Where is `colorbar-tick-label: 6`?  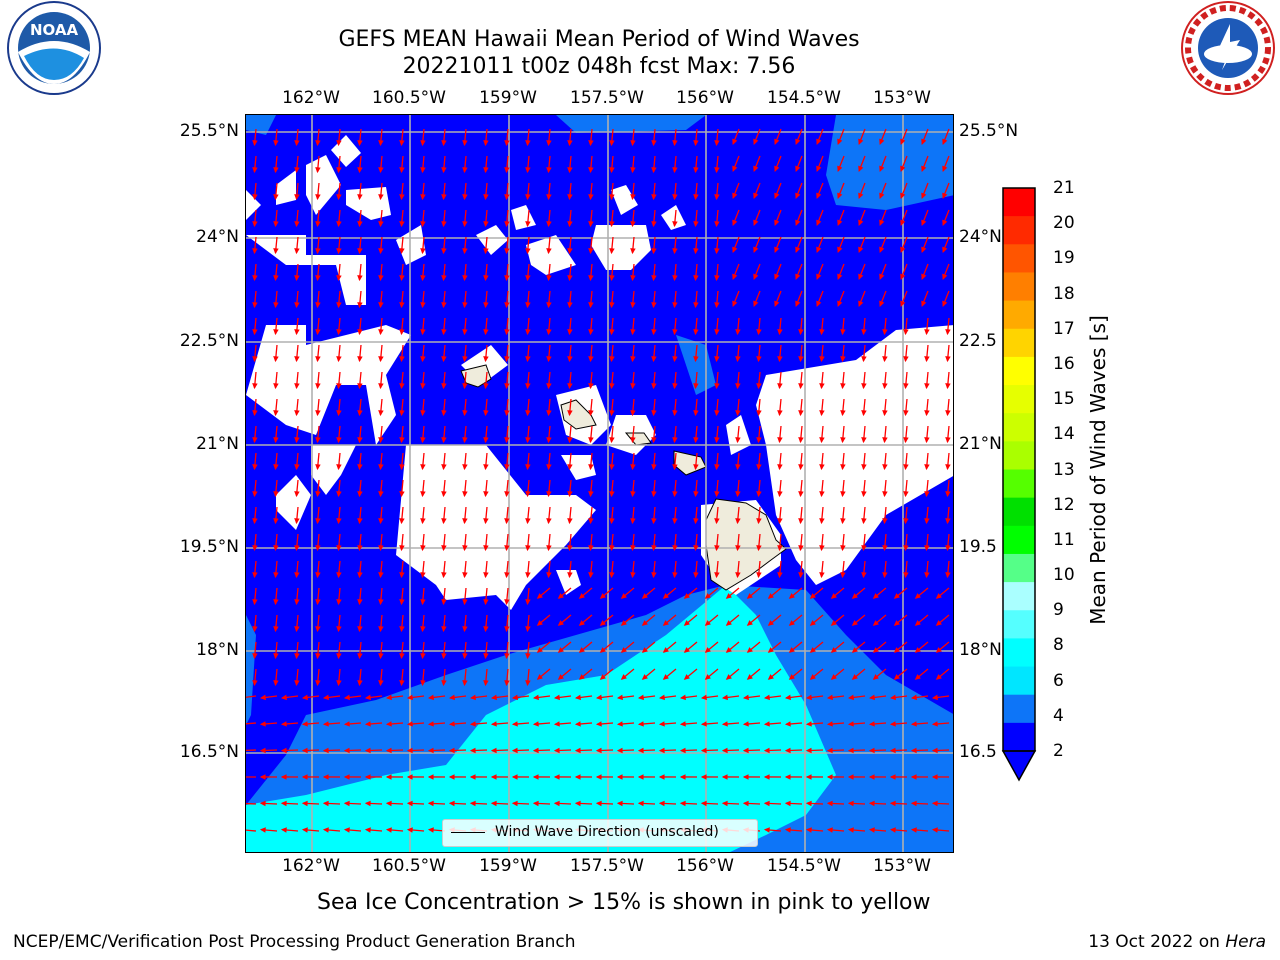
colorbar-tick-label: 6 is located at coordinates (1058, 680).